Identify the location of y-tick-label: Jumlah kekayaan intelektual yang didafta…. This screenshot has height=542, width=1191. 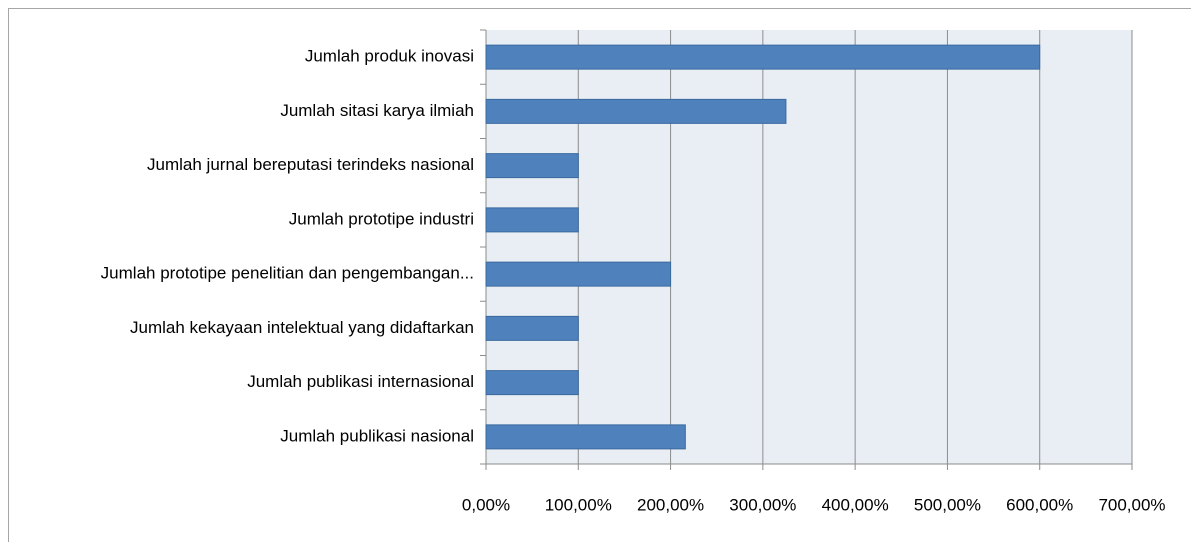
(302, 327).